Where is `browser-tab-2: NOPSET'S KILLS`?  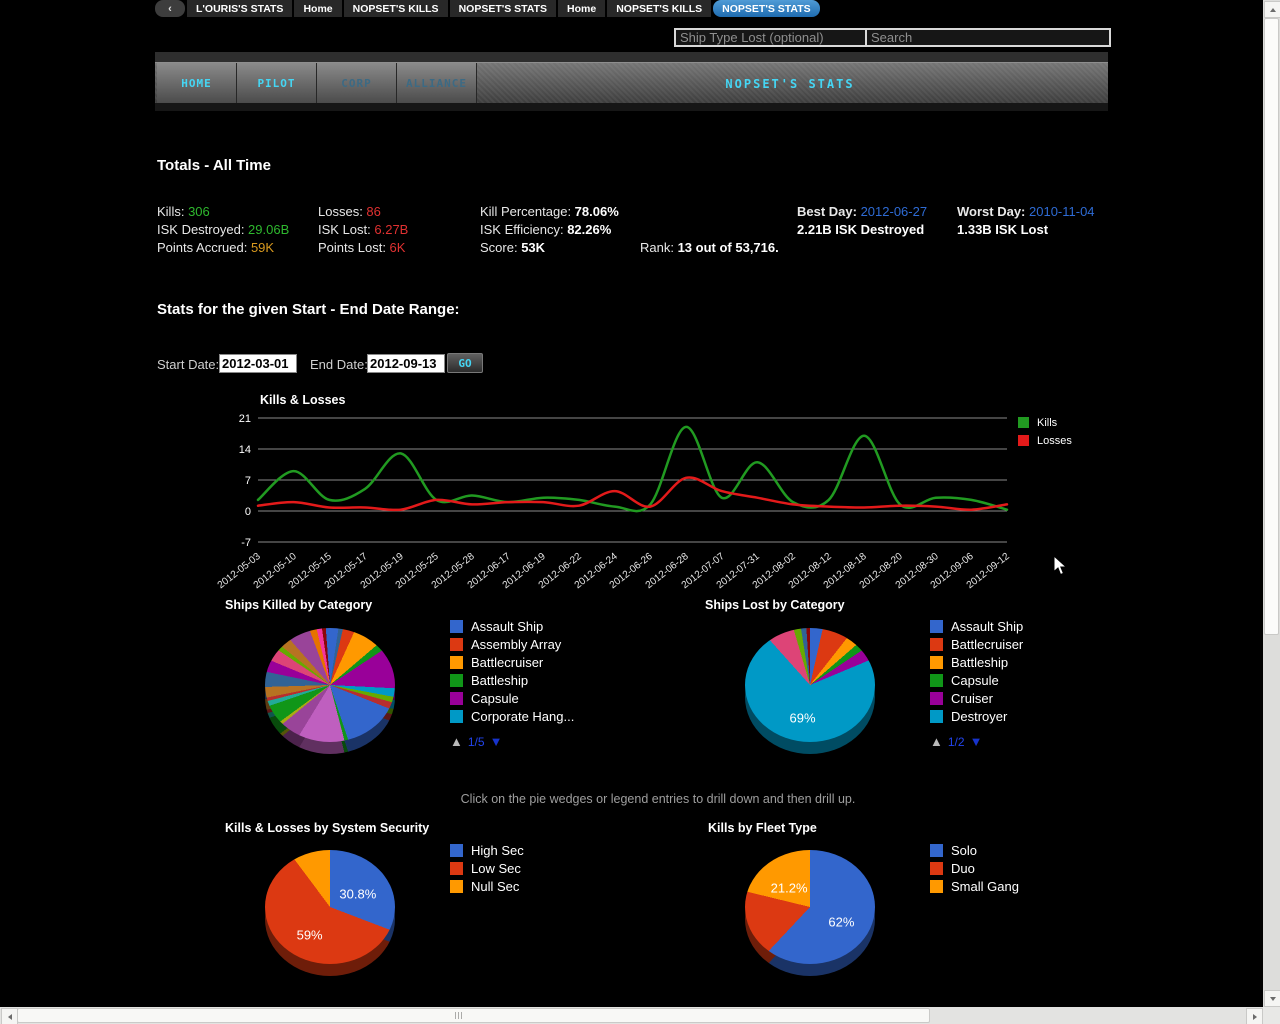 browser-tab-2: NOPSET'S KILLS is located at coordinates (395, 8).